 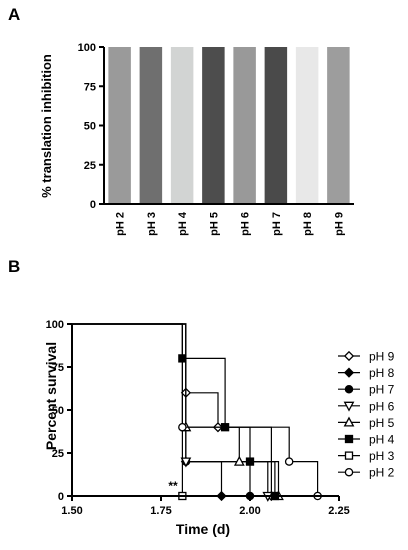 What do you see at coordinates (51, 396) in the screenshot?
I see `survival-y-axis-title: Percent survival` at bounding box center [51, 396].